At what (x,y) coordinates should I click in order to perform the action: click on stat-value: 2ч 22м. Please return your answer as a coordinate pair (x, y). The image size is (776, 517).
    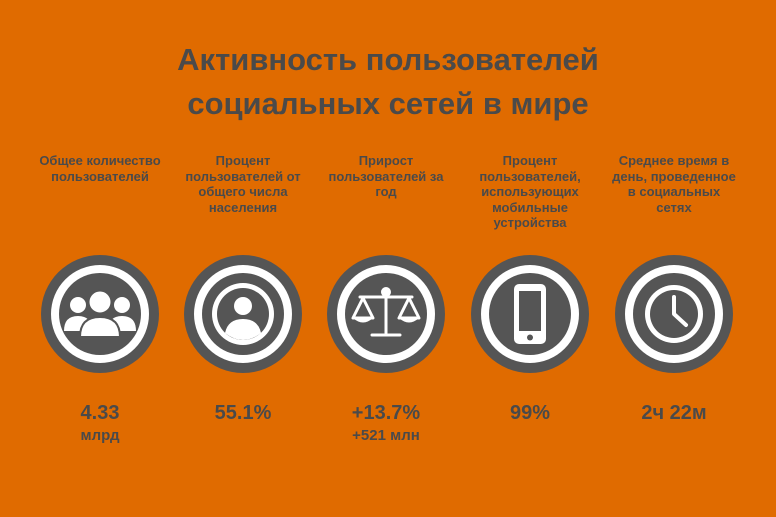
    Looking at the image, I should click on (674, 413).